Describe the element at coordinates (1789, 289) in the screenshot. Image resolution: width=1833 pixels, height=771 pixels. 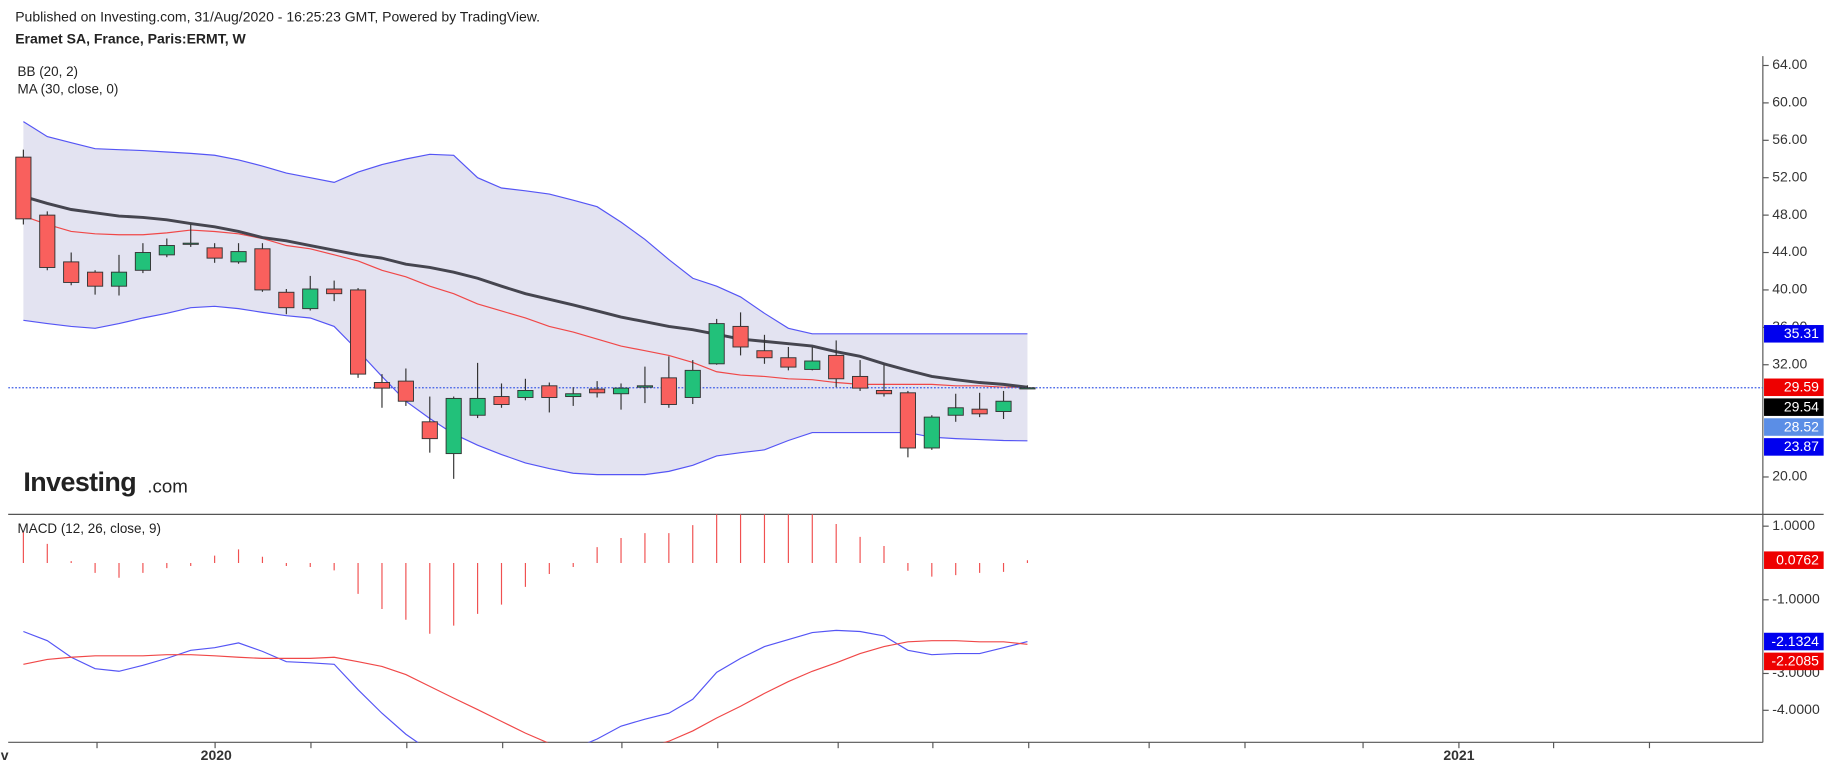
I see `y-tick-label: 40.00` at that location.